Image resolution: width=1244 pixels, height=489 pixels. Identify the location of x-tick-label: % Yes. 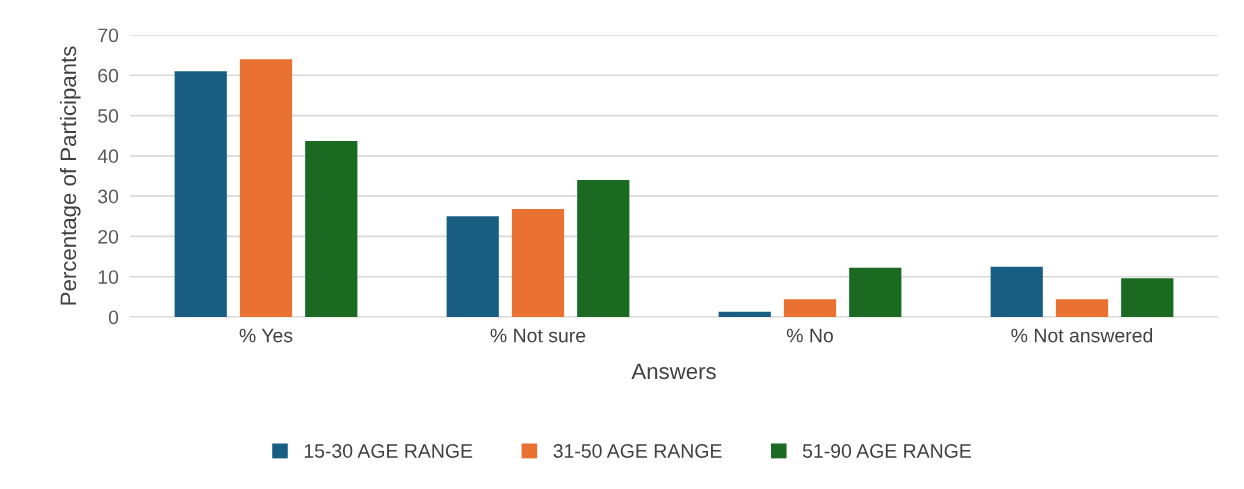
(266, 335).